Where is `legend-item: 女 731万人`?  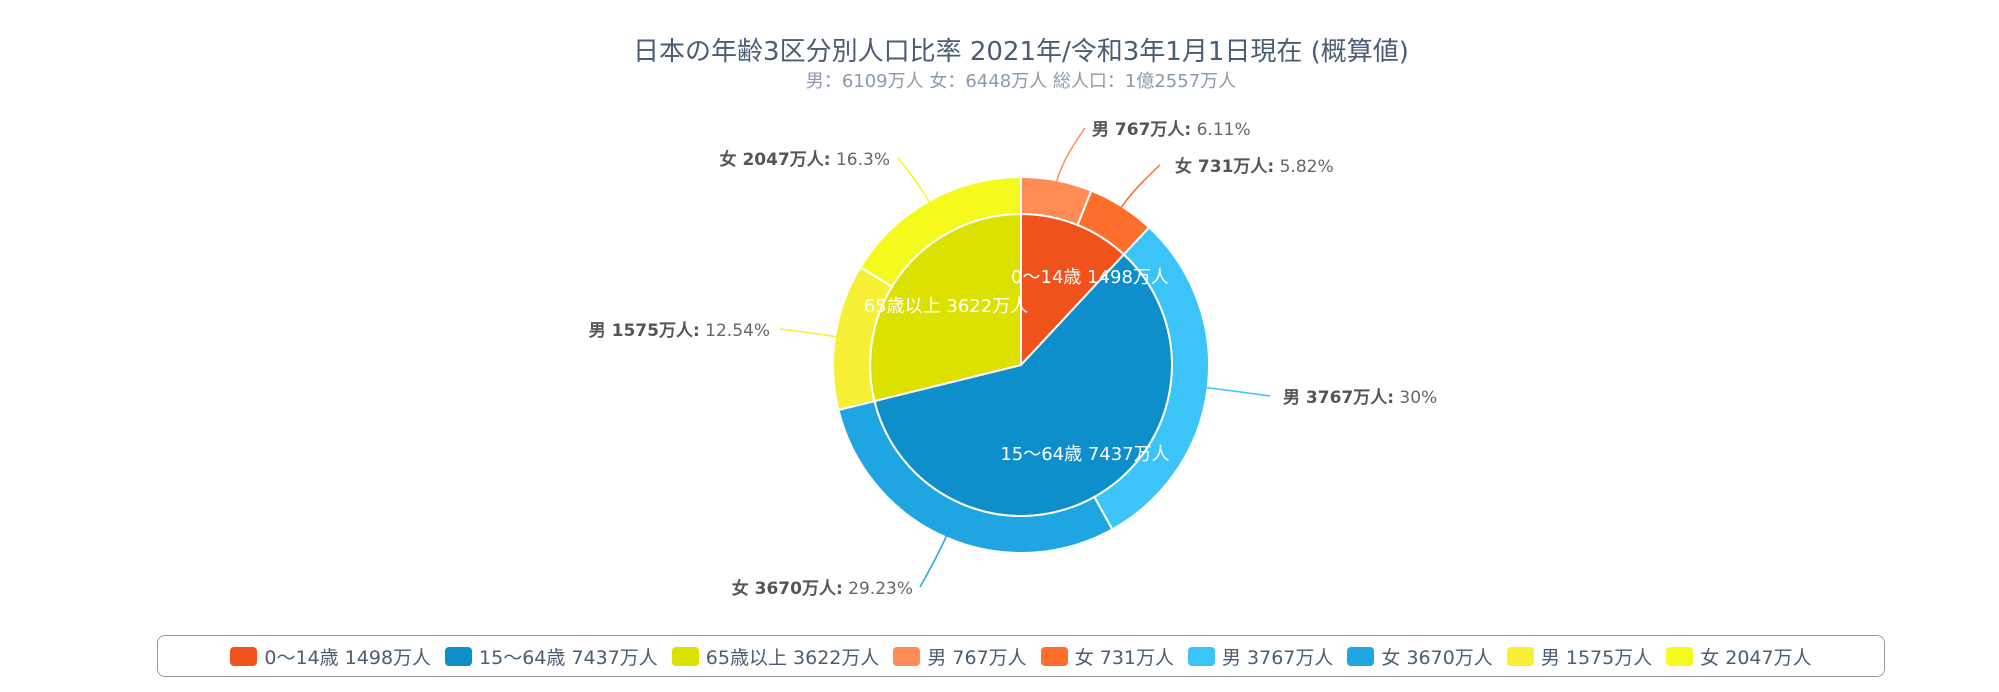
legend-item: 女 731万人 is located at coordinates (1107, 656).